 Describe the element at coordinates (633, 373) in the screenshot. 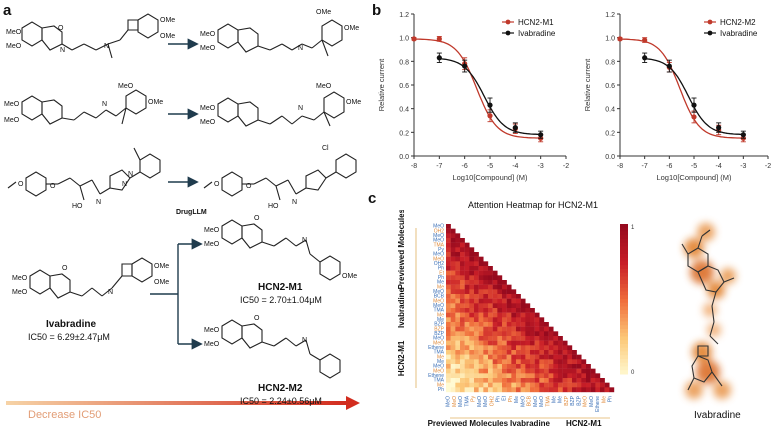

I see `colorbar-min-label: 0` at that location.